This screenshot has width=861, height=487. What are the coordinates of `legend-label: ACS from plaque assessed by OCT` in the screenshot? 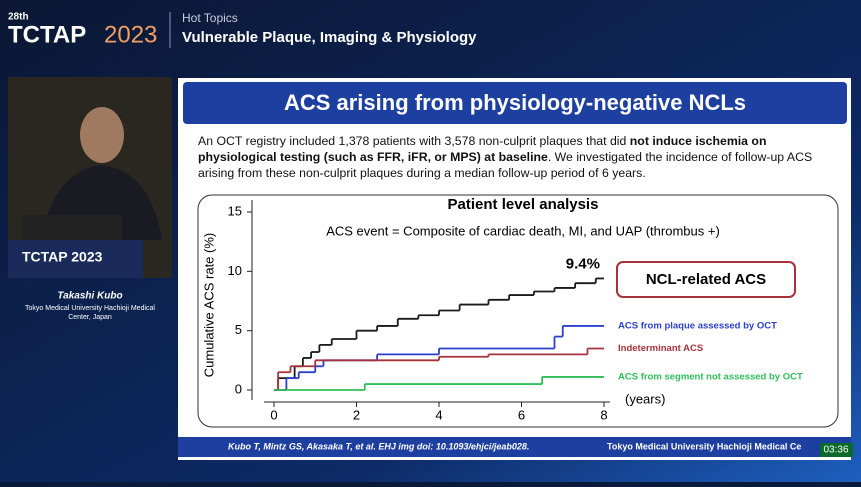 It's located at (697, 325).